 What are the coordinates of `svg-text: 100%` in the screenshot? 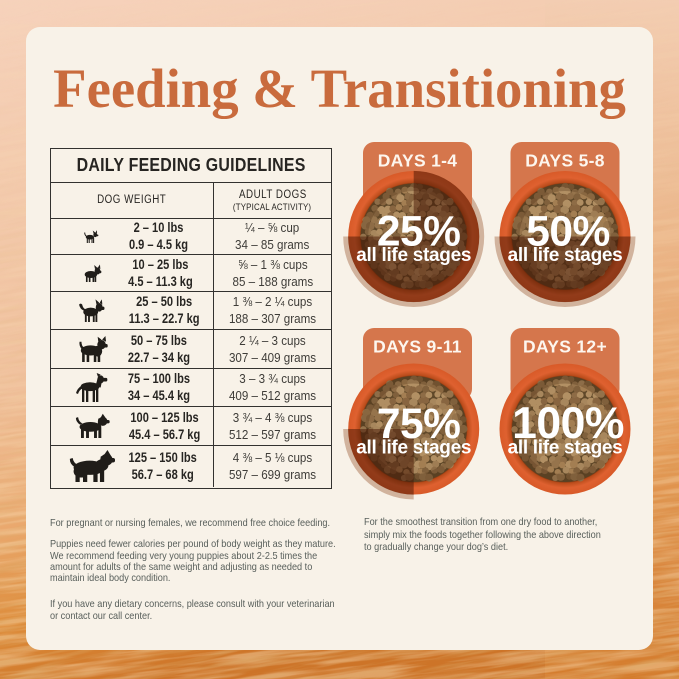 It's located at (568, 423).